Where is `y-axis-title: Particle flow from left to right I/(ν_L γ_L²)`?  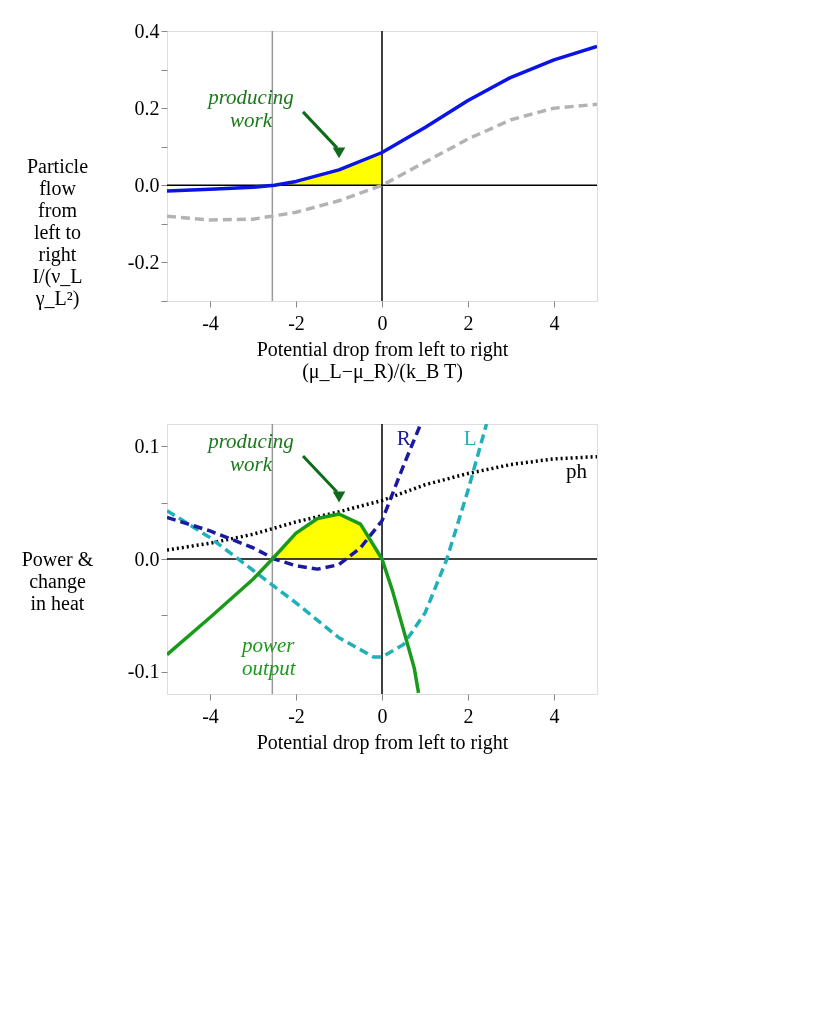 y-axis-title: Particle flow from left to right I/(ν_L γ_L²) is located at coordinates (57, 232).